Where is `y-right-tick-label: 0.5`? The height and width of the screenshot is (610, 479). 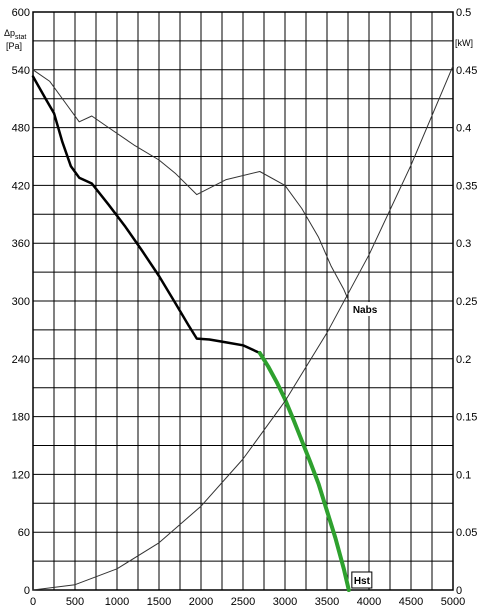
y-right-tick-label: 0.5 is located at coordinates (463, 13).